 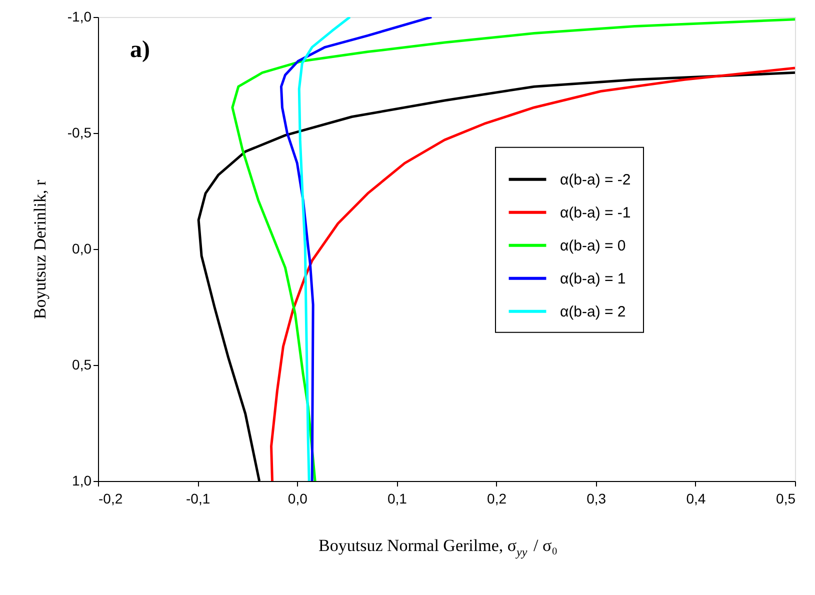 What do you see at coordinates (786, 498) in the screenshot?
I see `x-tick-label: 0,5` at bounding box center [786, 498].